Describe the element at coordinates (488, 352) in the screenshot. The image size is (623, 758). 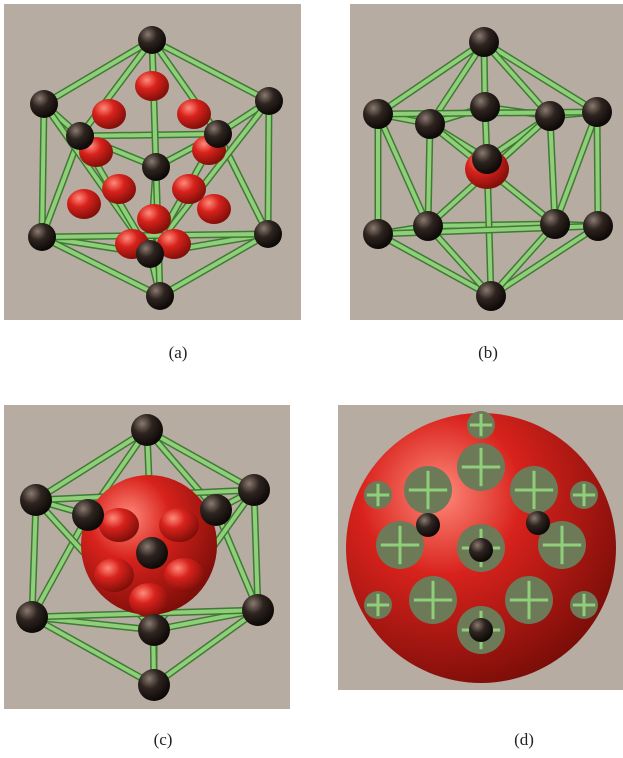
I see `caption-b: (b)` at that location.